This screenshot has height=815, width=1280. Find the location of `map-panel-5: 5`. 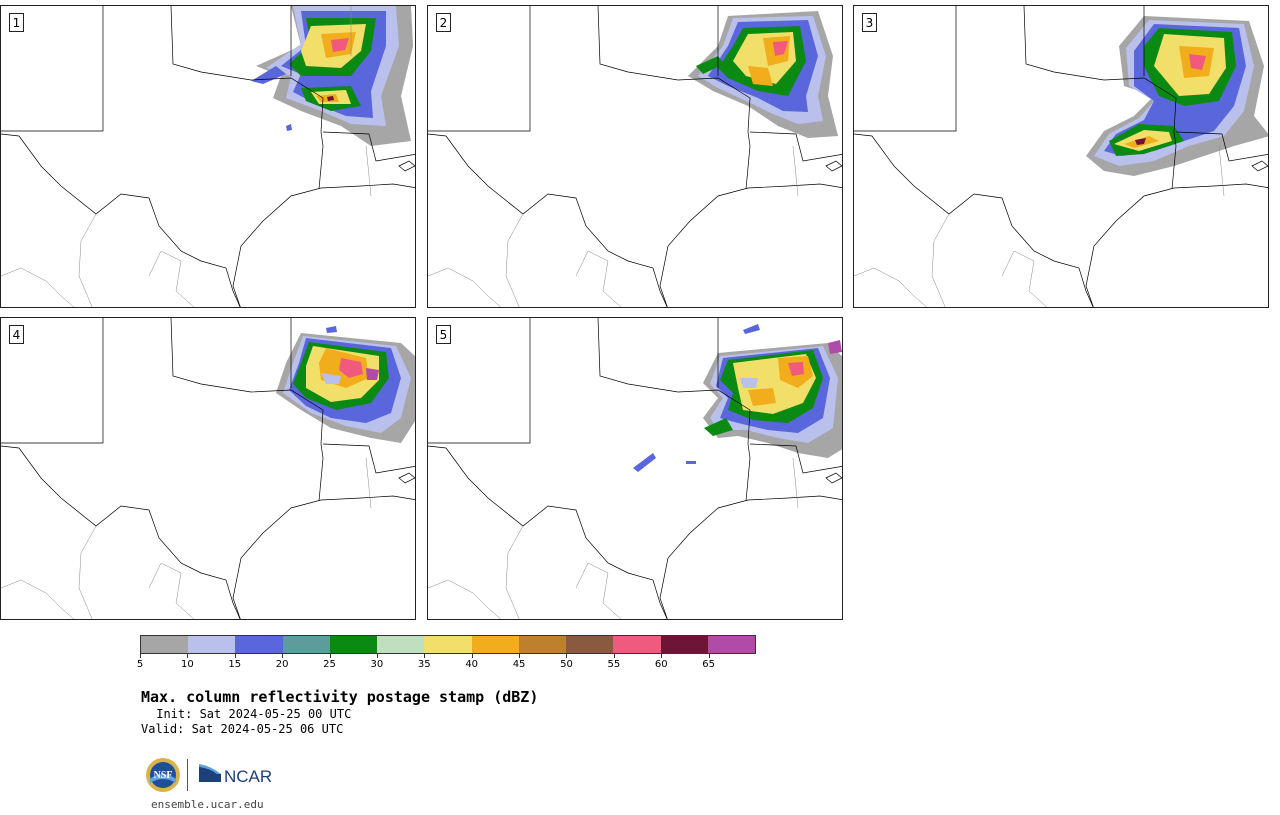

map-panel-5: 5 is located at coordinates (635, 468).